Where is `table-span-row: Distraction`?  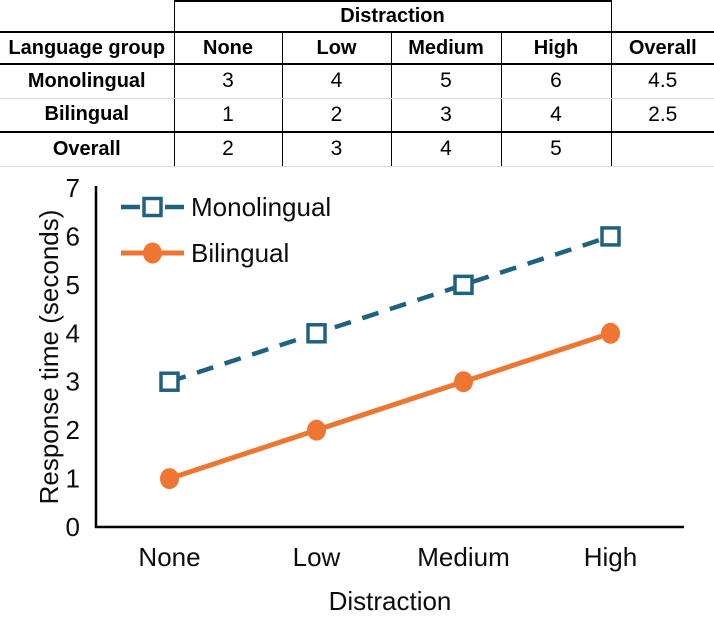
table-span-row: Distraction is located at coordinates (357, 16).